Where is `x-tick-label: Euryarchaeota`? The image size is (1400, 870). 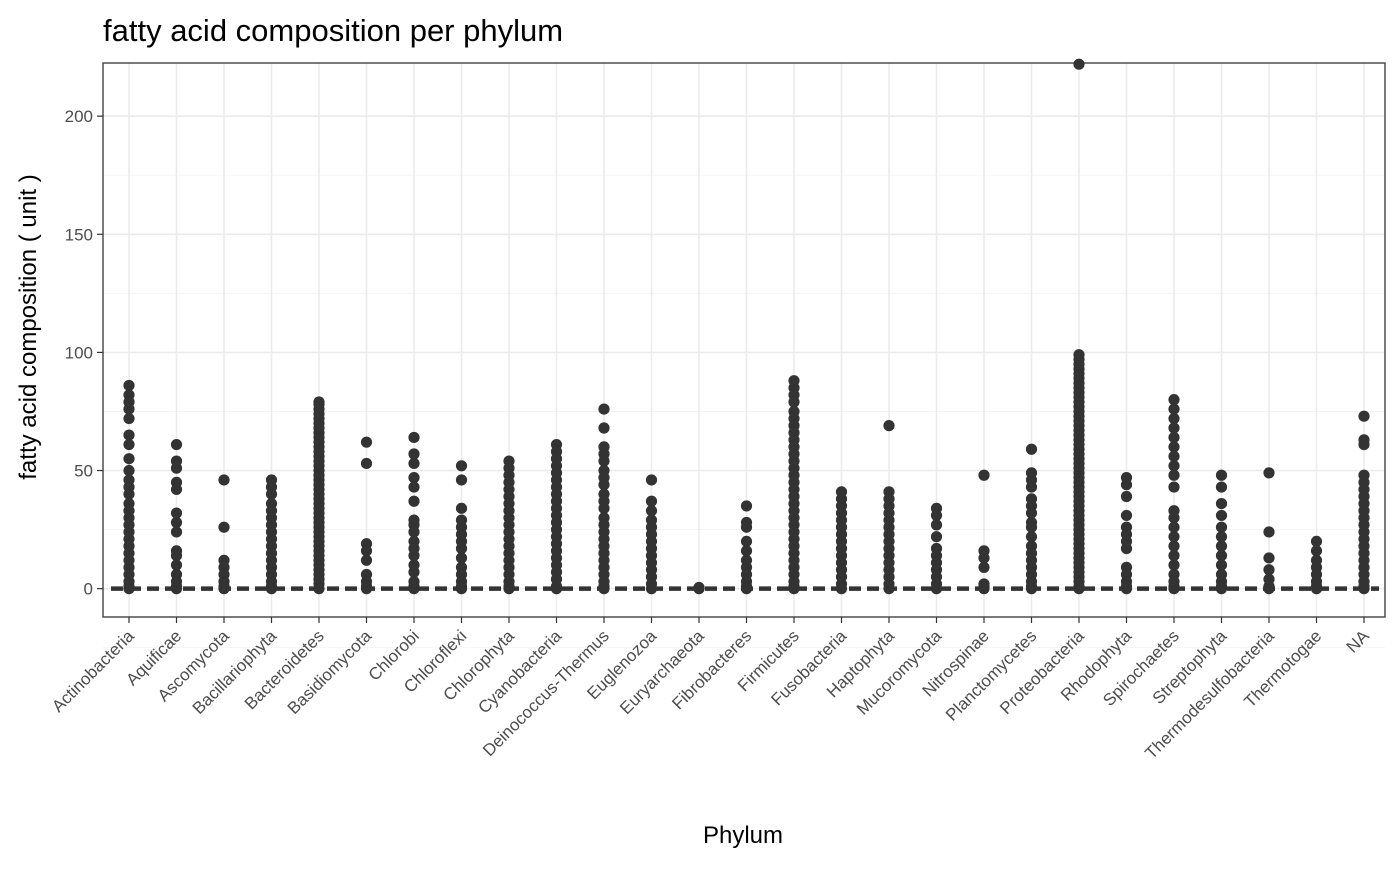 x-tick-label: Euryarchaeota is located at coordinates (662, 672).